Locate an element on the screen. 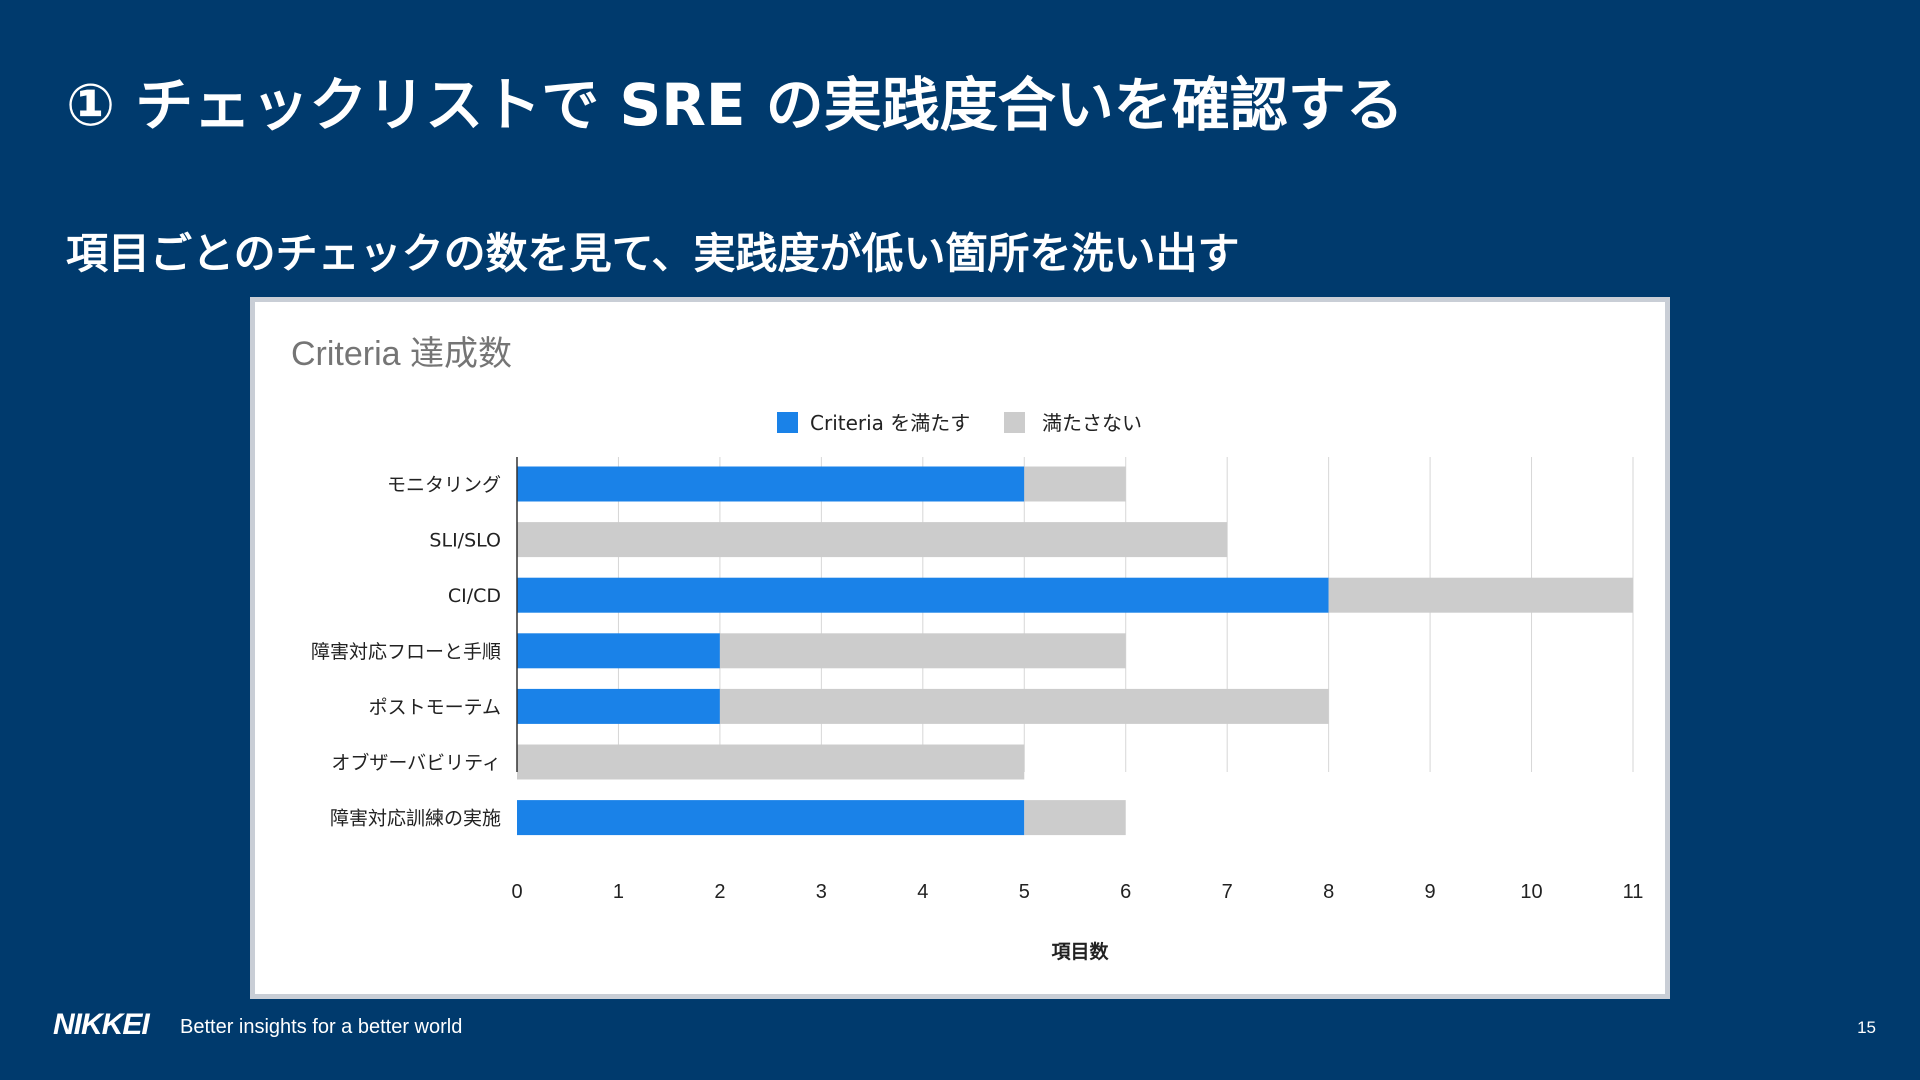 This screenshot has height=1080, width=1920. category-label: 障害対応フローと手順 is located at coordinates (406, 652).